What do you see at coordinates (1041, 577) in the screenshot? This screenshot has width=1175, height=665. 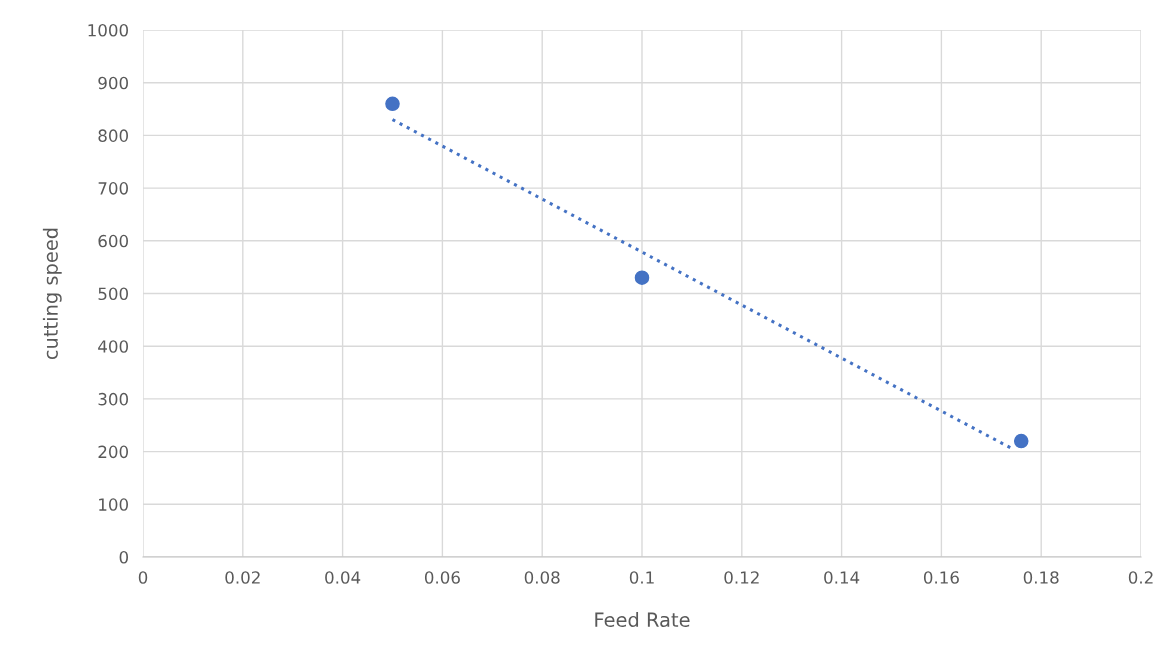 I see `x-tick-label: 0.18` at bounding box center [1041, 577].